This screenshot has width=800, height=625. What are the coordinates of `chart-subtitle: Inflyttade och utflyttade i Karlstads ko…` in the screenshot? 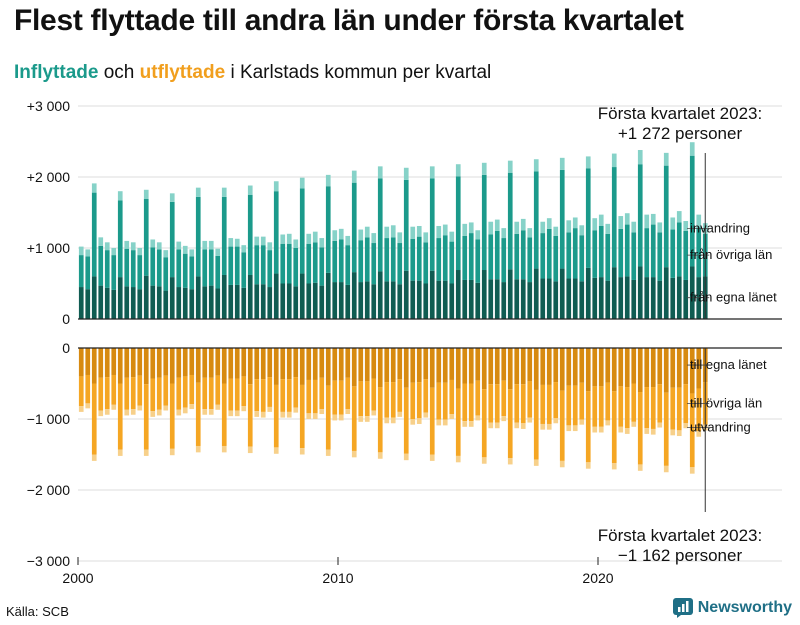 It's located at (252, 73).